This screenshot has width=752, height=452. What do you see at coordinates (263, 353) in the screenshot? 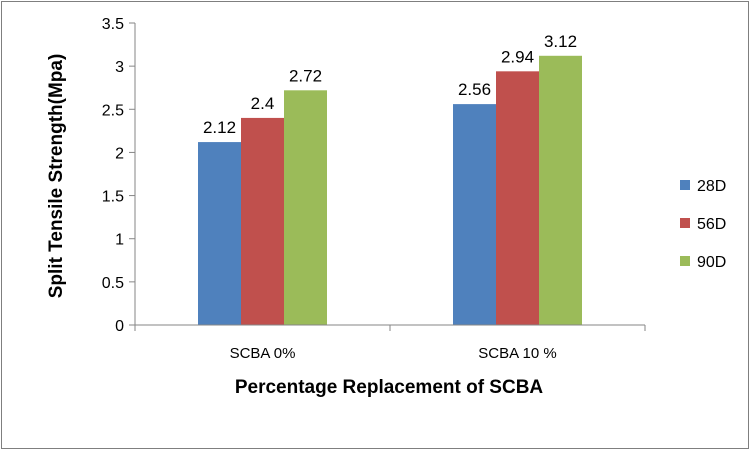
I see `x-category-label: SCBA 0%` at bounding box center [263, 353].